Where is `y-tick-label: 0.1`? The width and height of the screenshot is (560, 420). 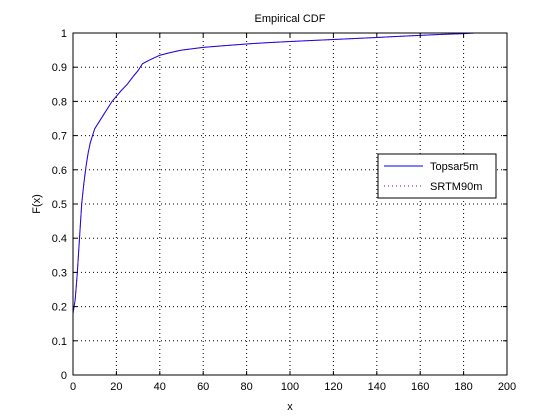 y-tick-label: 0.1 is located at coordinates (59, 342).